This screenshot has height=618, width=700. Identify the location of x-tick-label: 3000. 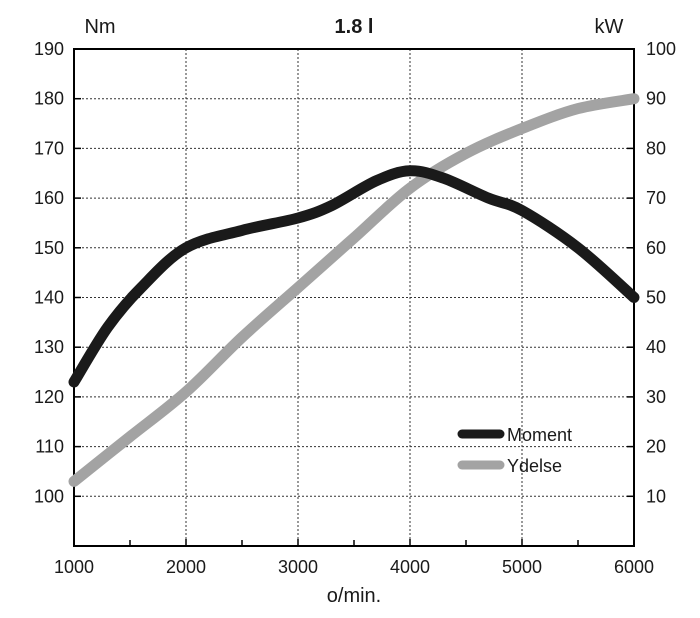
(298, 567).